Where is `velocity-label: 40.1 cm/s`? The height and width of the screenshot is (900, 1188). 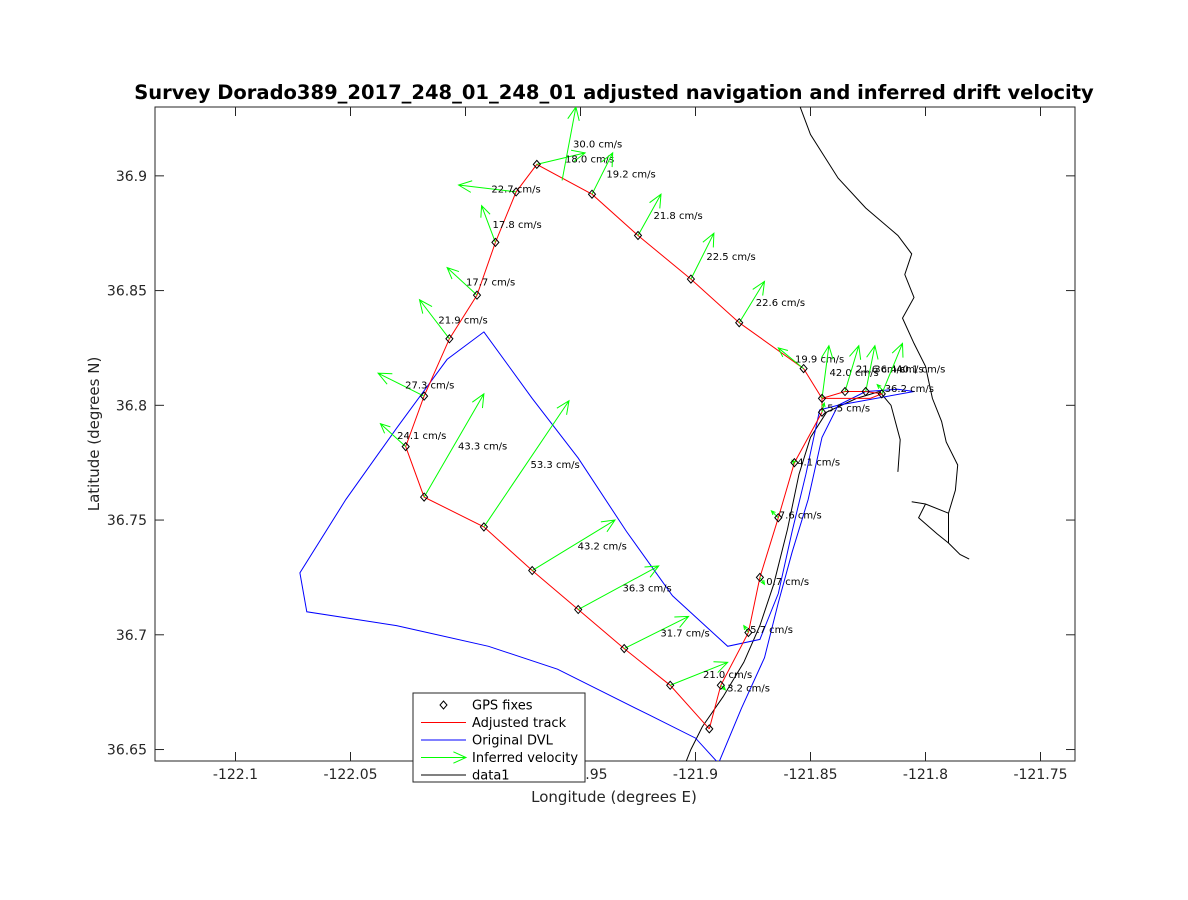 velocity-label: 40.1 cm/s is located at coordinates (920, 370).